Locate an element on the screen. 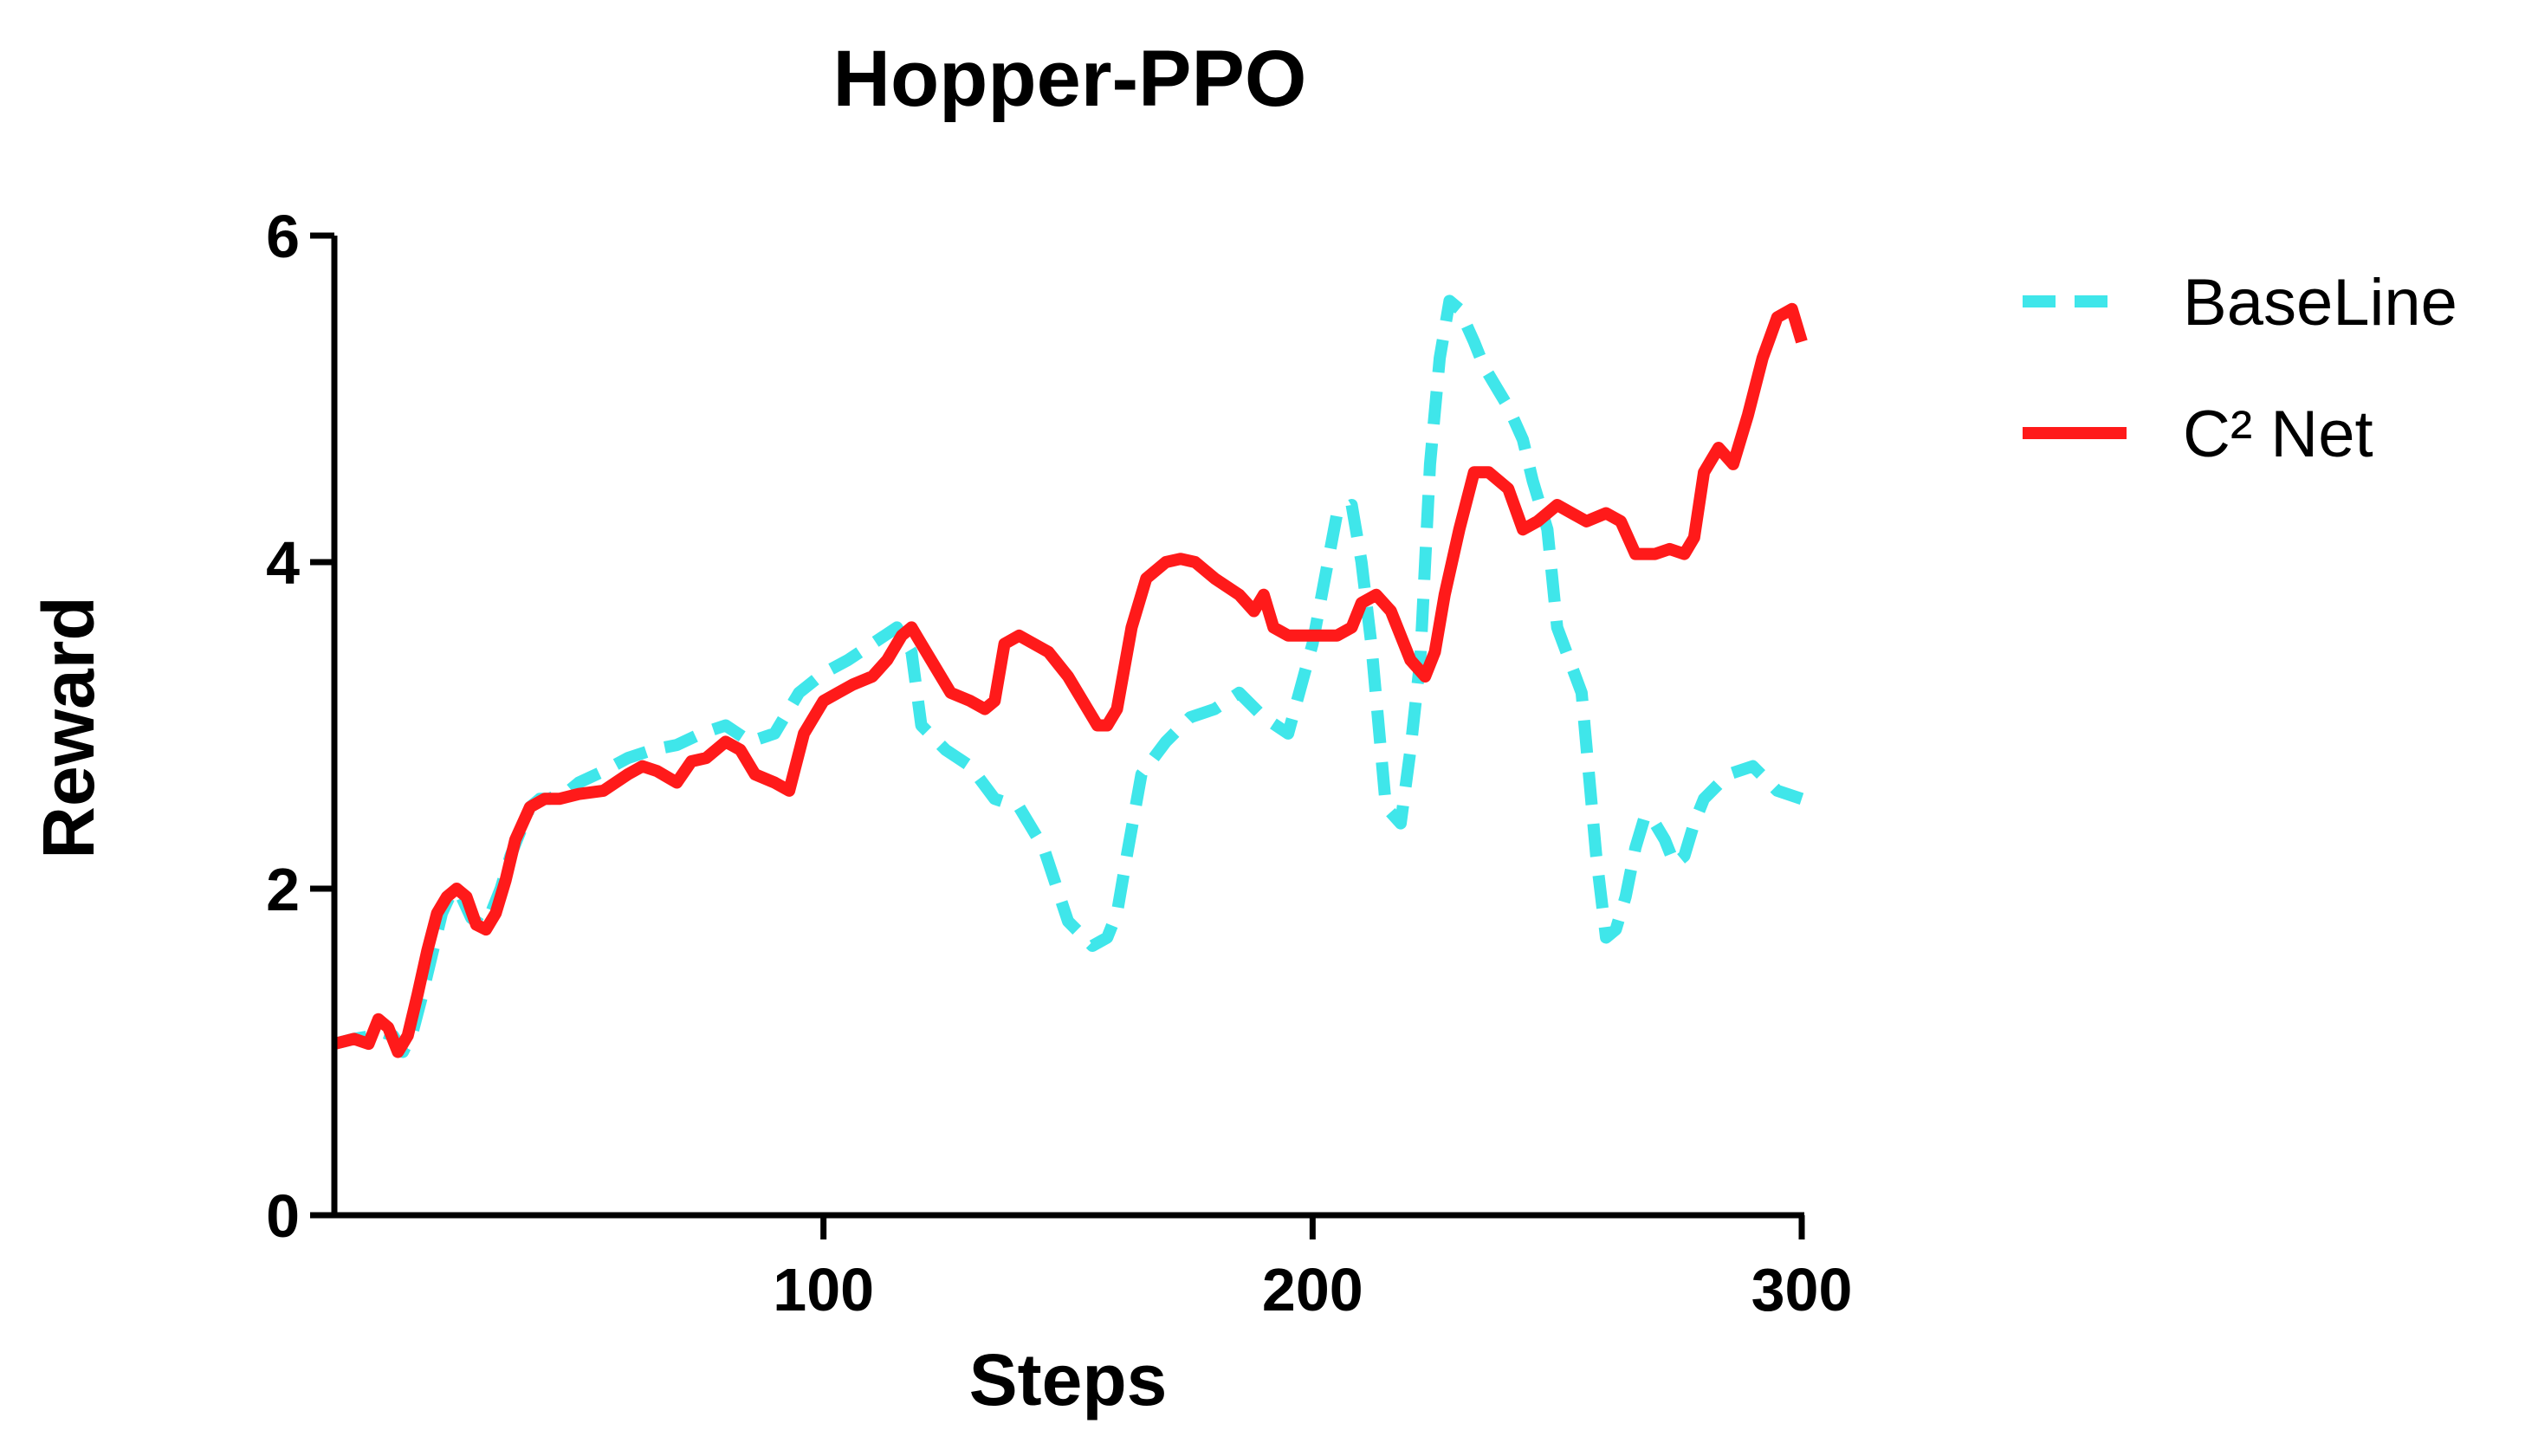  x-tick-label: 200 is located at coordinates (1312, 1289).